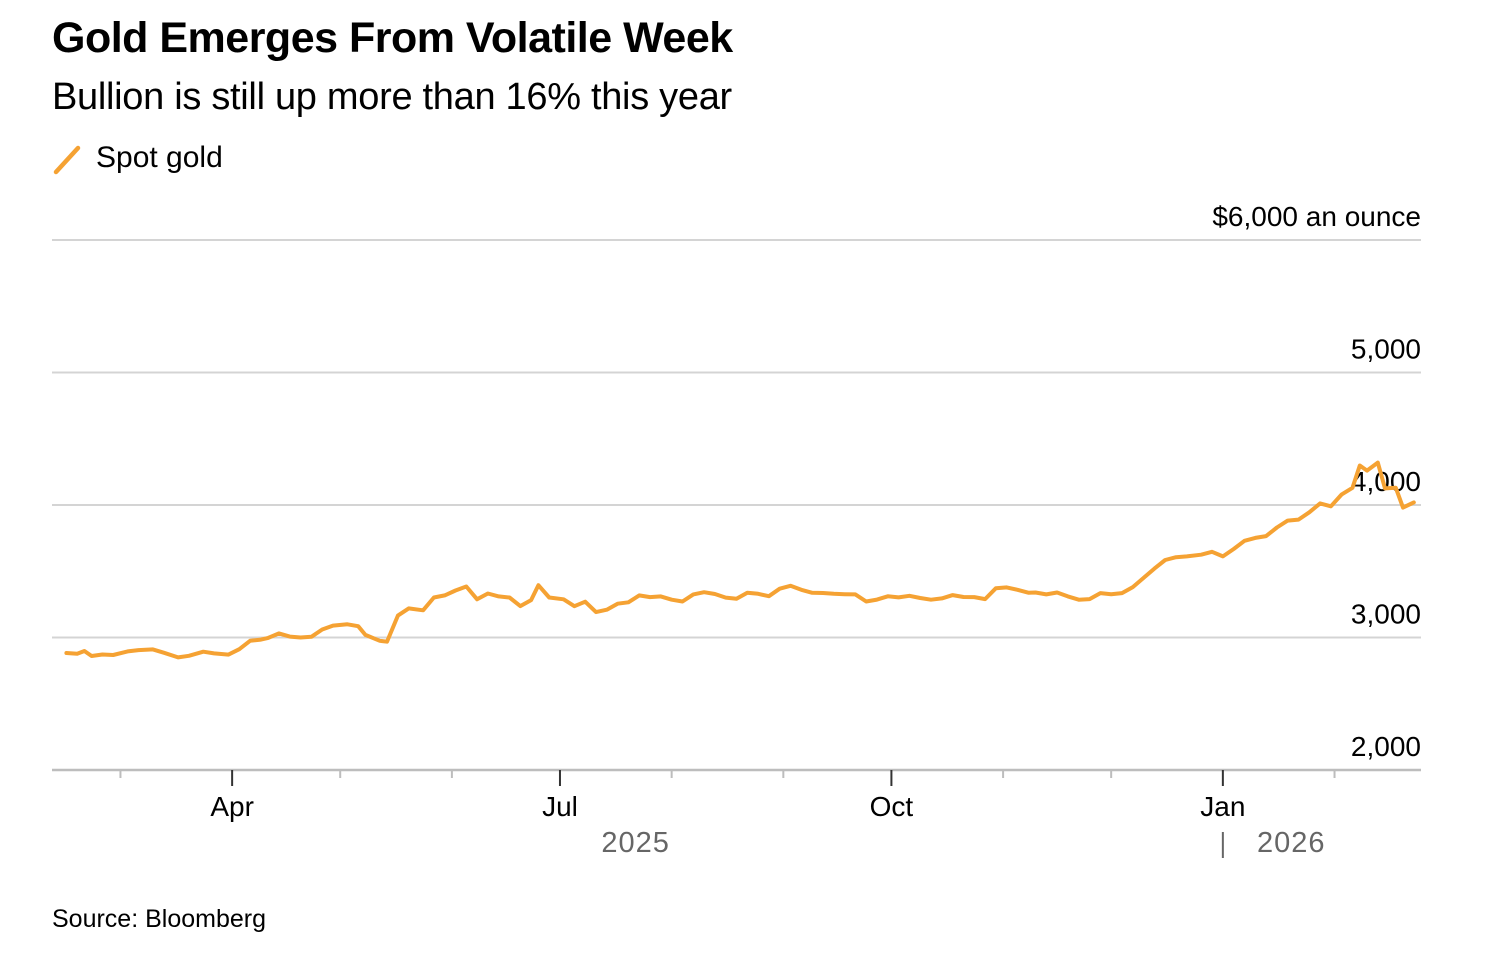 This screenshot has width=1500, height=957. Describe the element at coordinates (1386, 481) in the screenshot. I see `y-tick-label-4000: 4,000` at that location.